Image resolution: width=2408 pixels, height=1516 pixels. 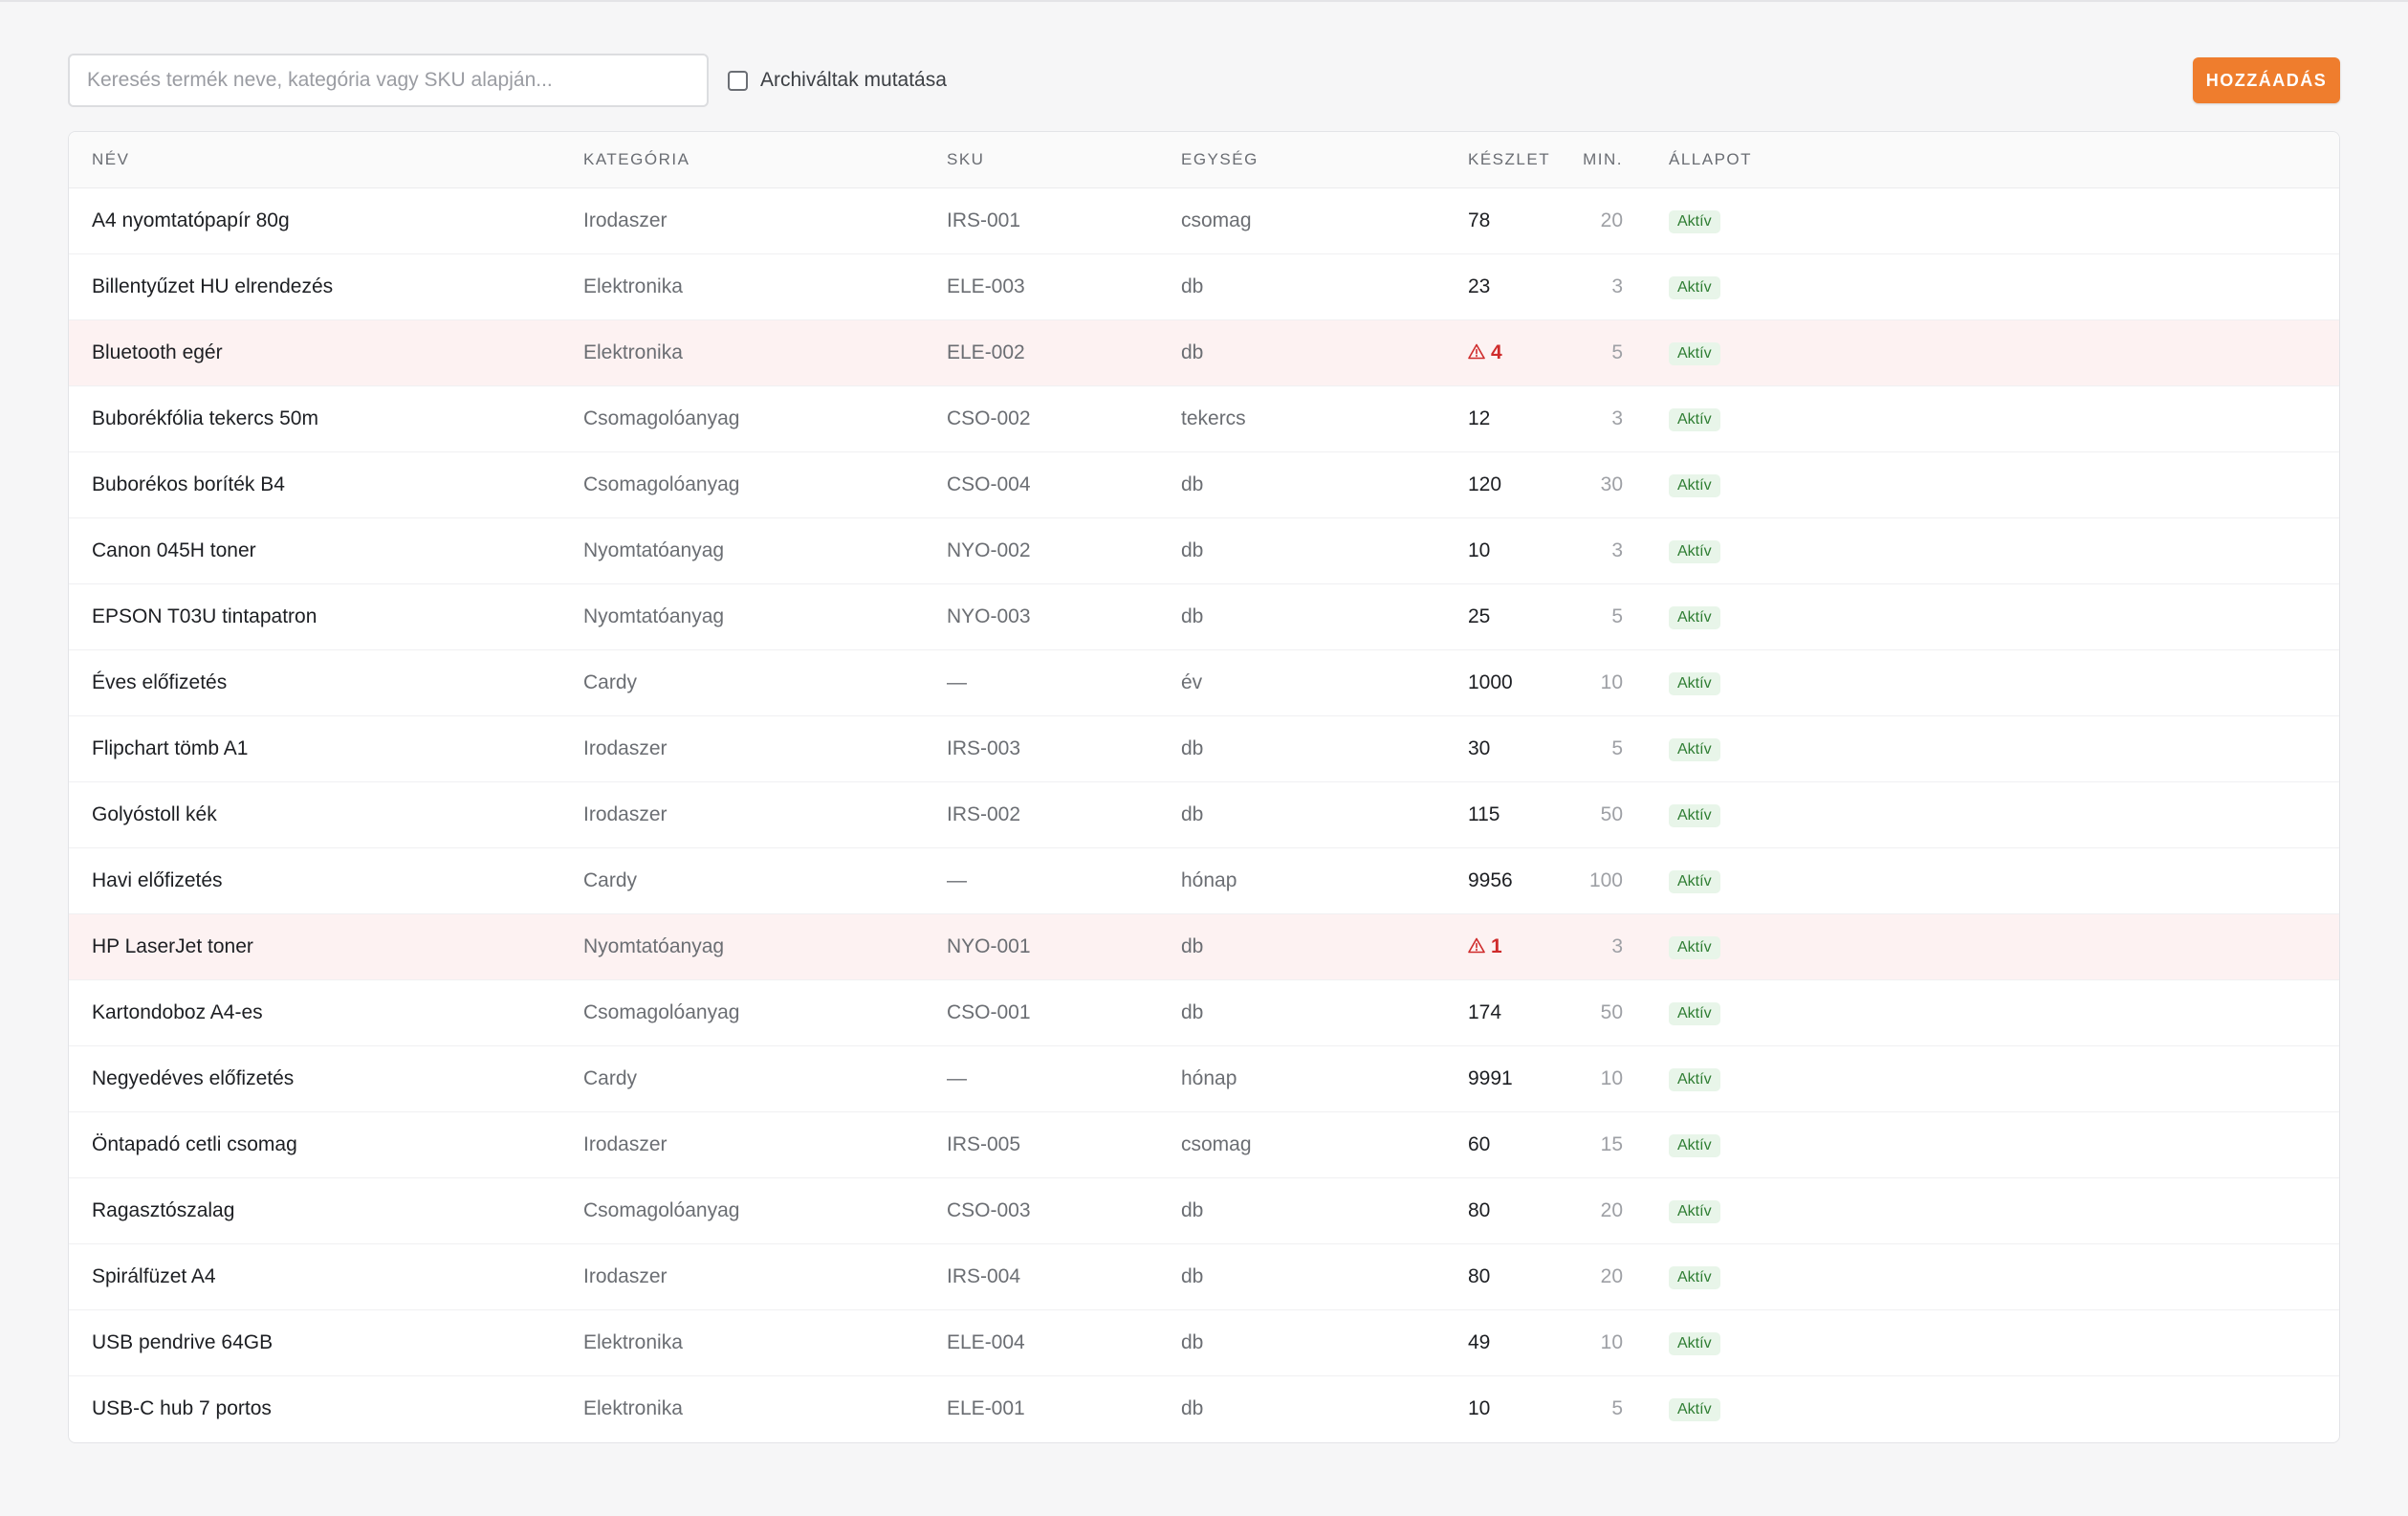 What do you see at coordinates (1479, 550) in the screenshot?
I see `stock-cell: 10` at bounding box center [1479, 550].